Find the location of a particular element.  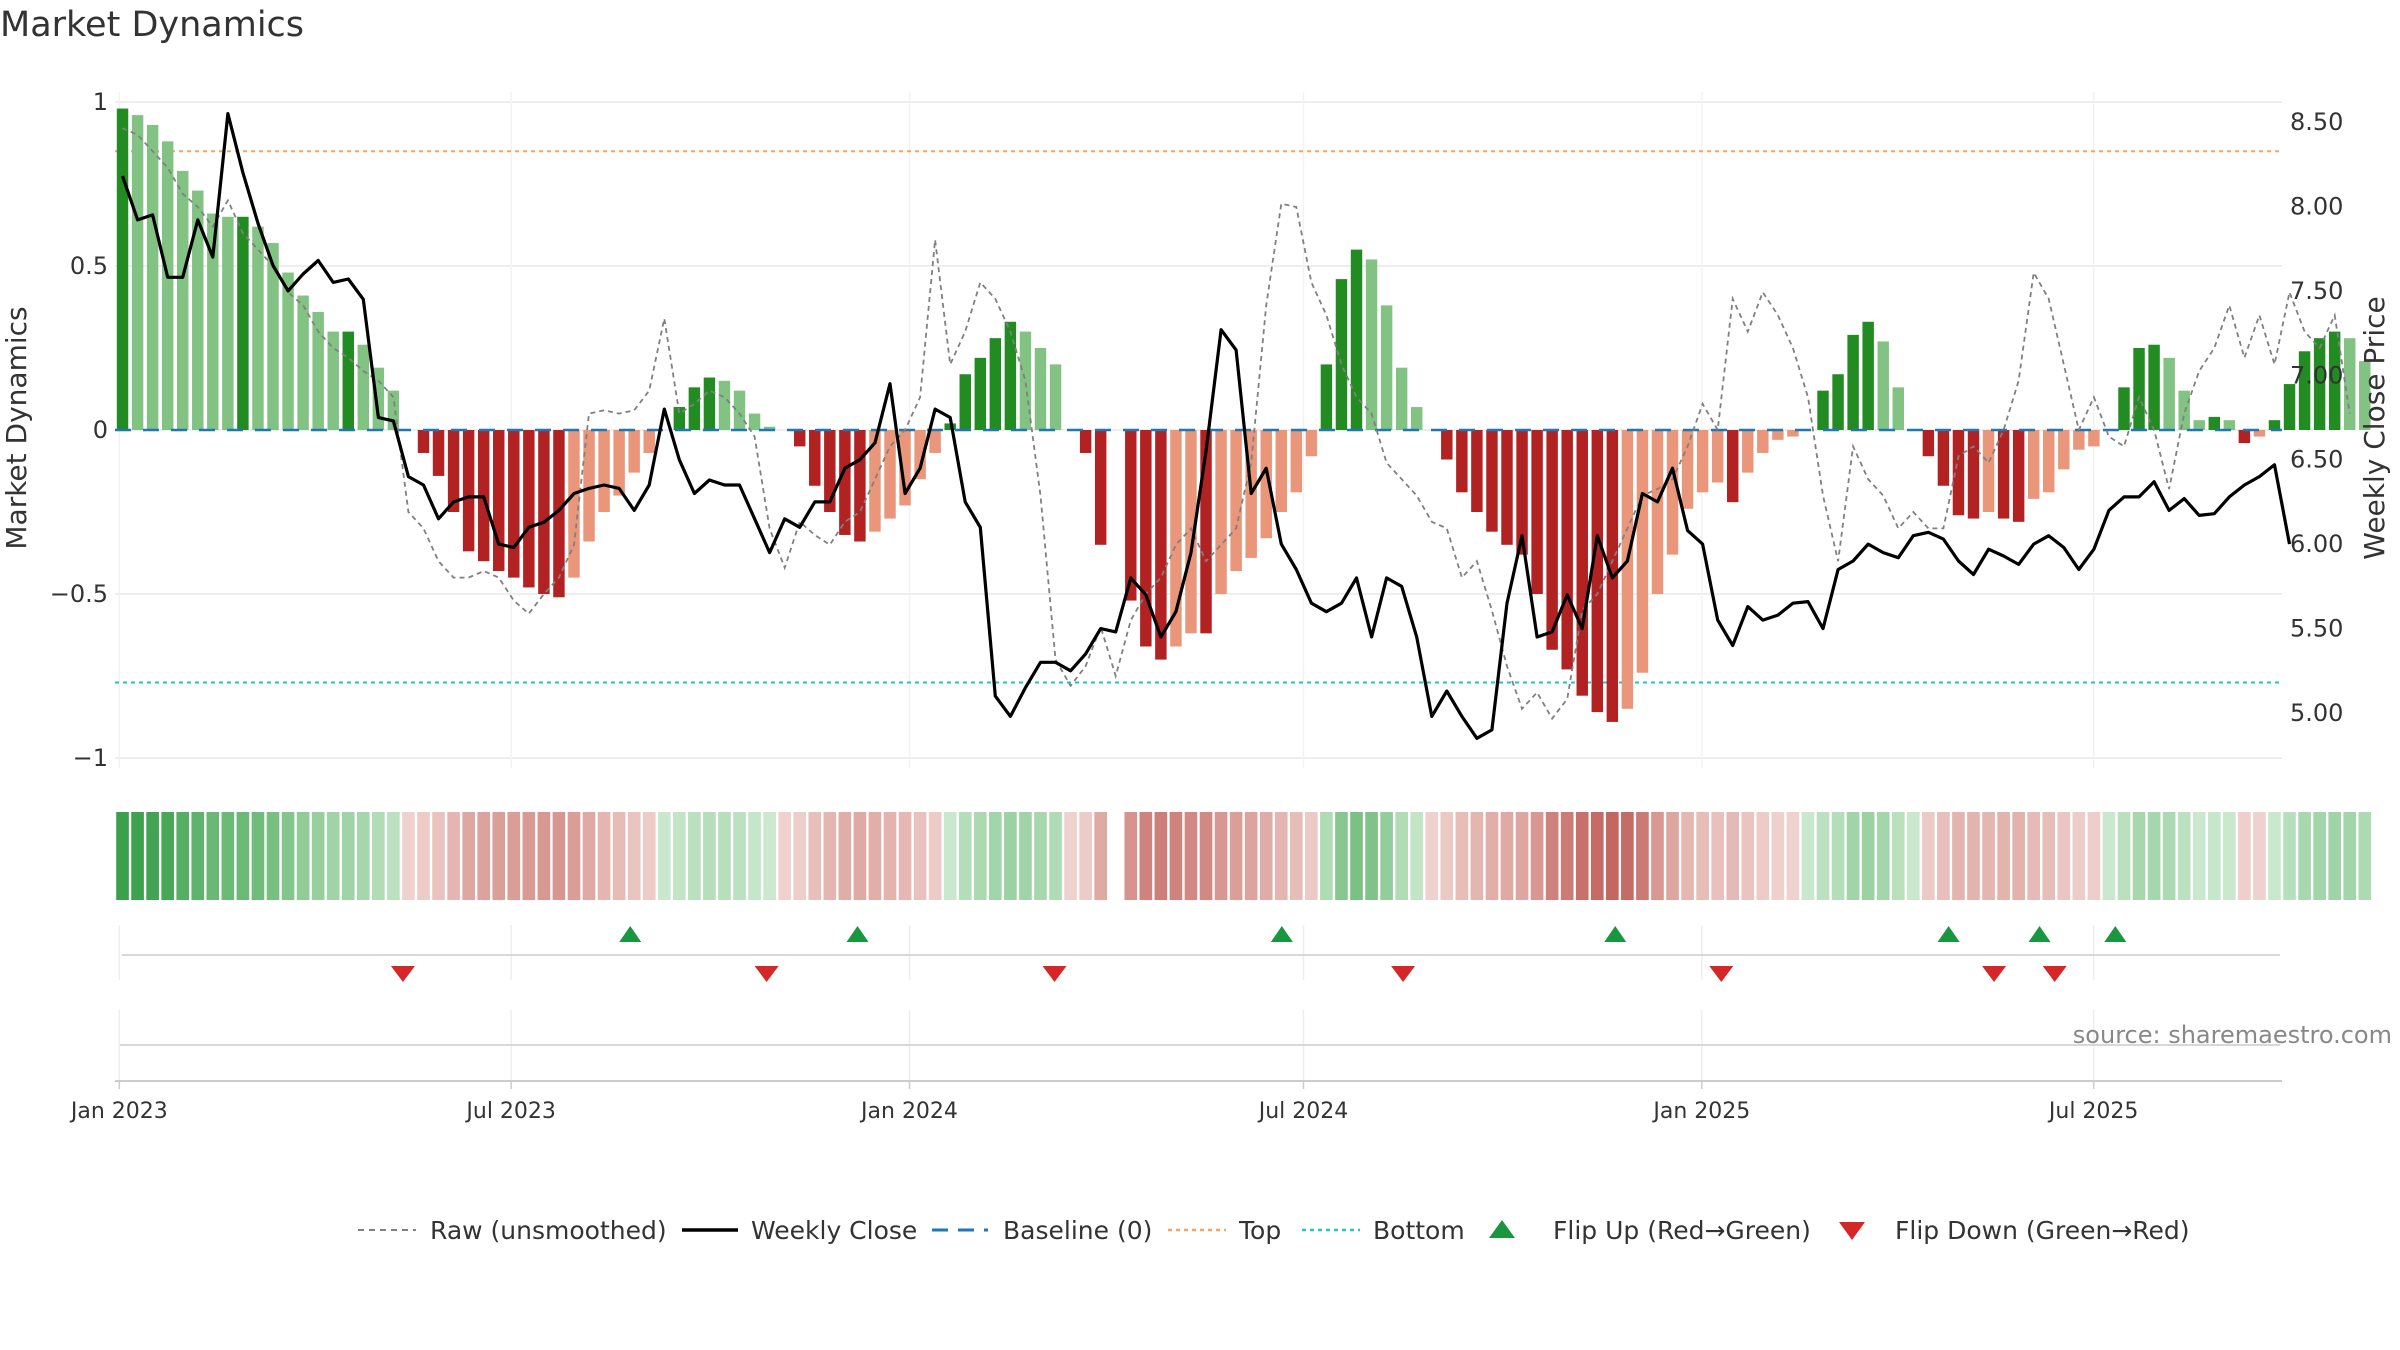

x-tick-label: Jul 2025 is located at coordinates (2093, 1111).